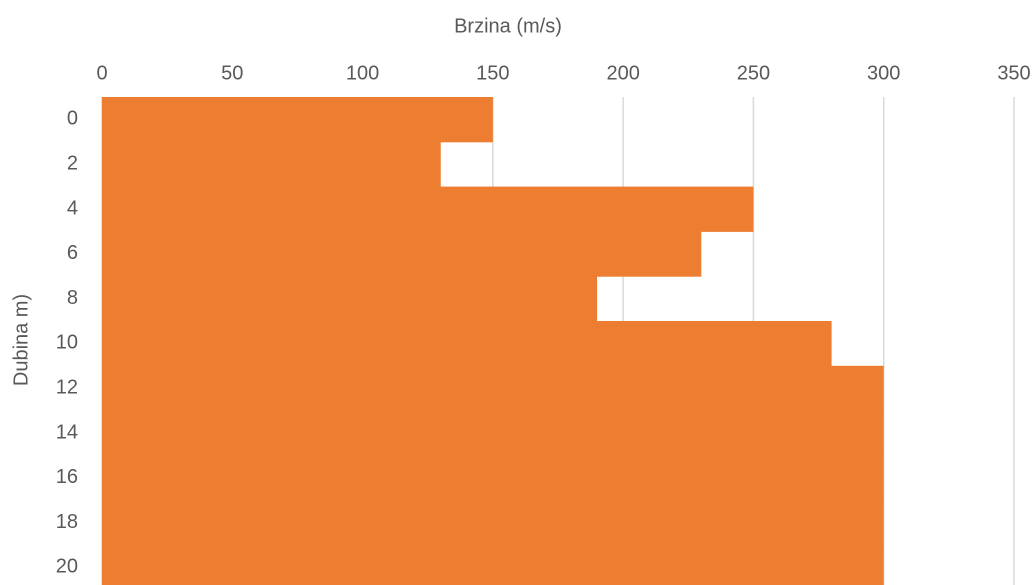 This screenshot has width=1036, height=585. I want to click on x-tick-label: 150, so click(492, 73).